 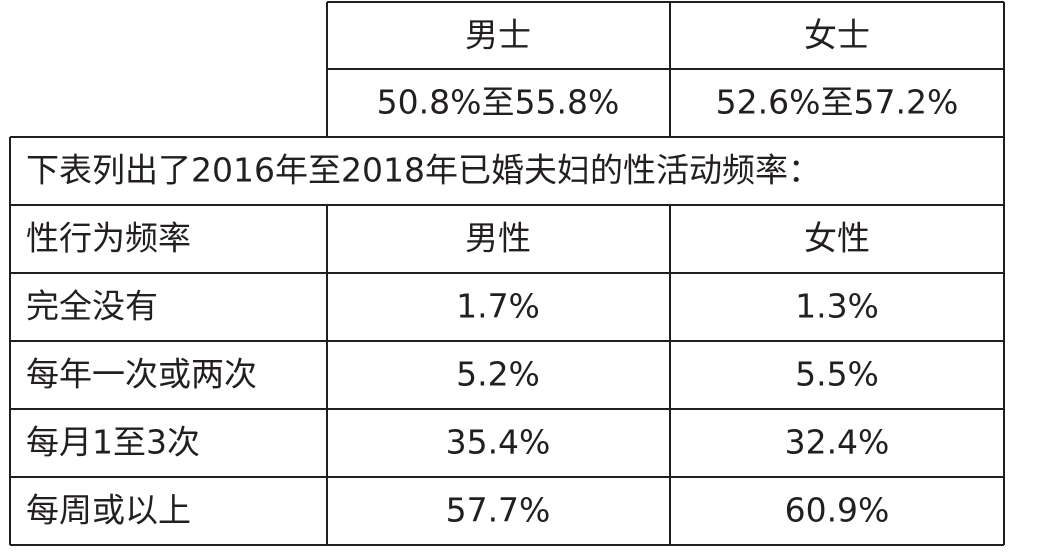 What do you see at coordinates (837, 442) in the screenshot?
I see `cell: 32.4%` at bounding box center [837, 442].